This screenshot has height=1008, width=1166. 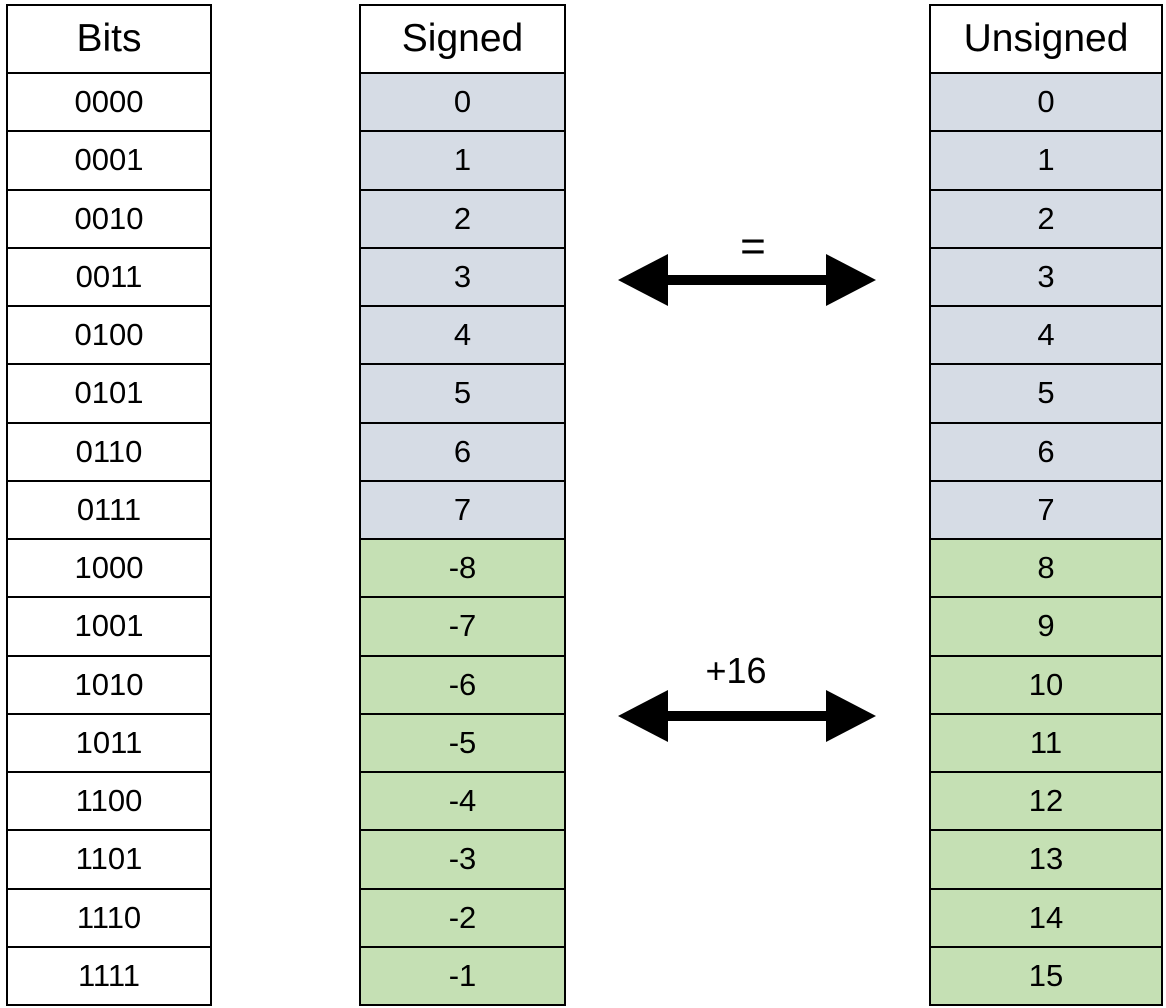 What do you see at coordinates (1046, 627) in the screenshot?
I see `unsigned-cell: 9` at bounding box center [1046, 627].